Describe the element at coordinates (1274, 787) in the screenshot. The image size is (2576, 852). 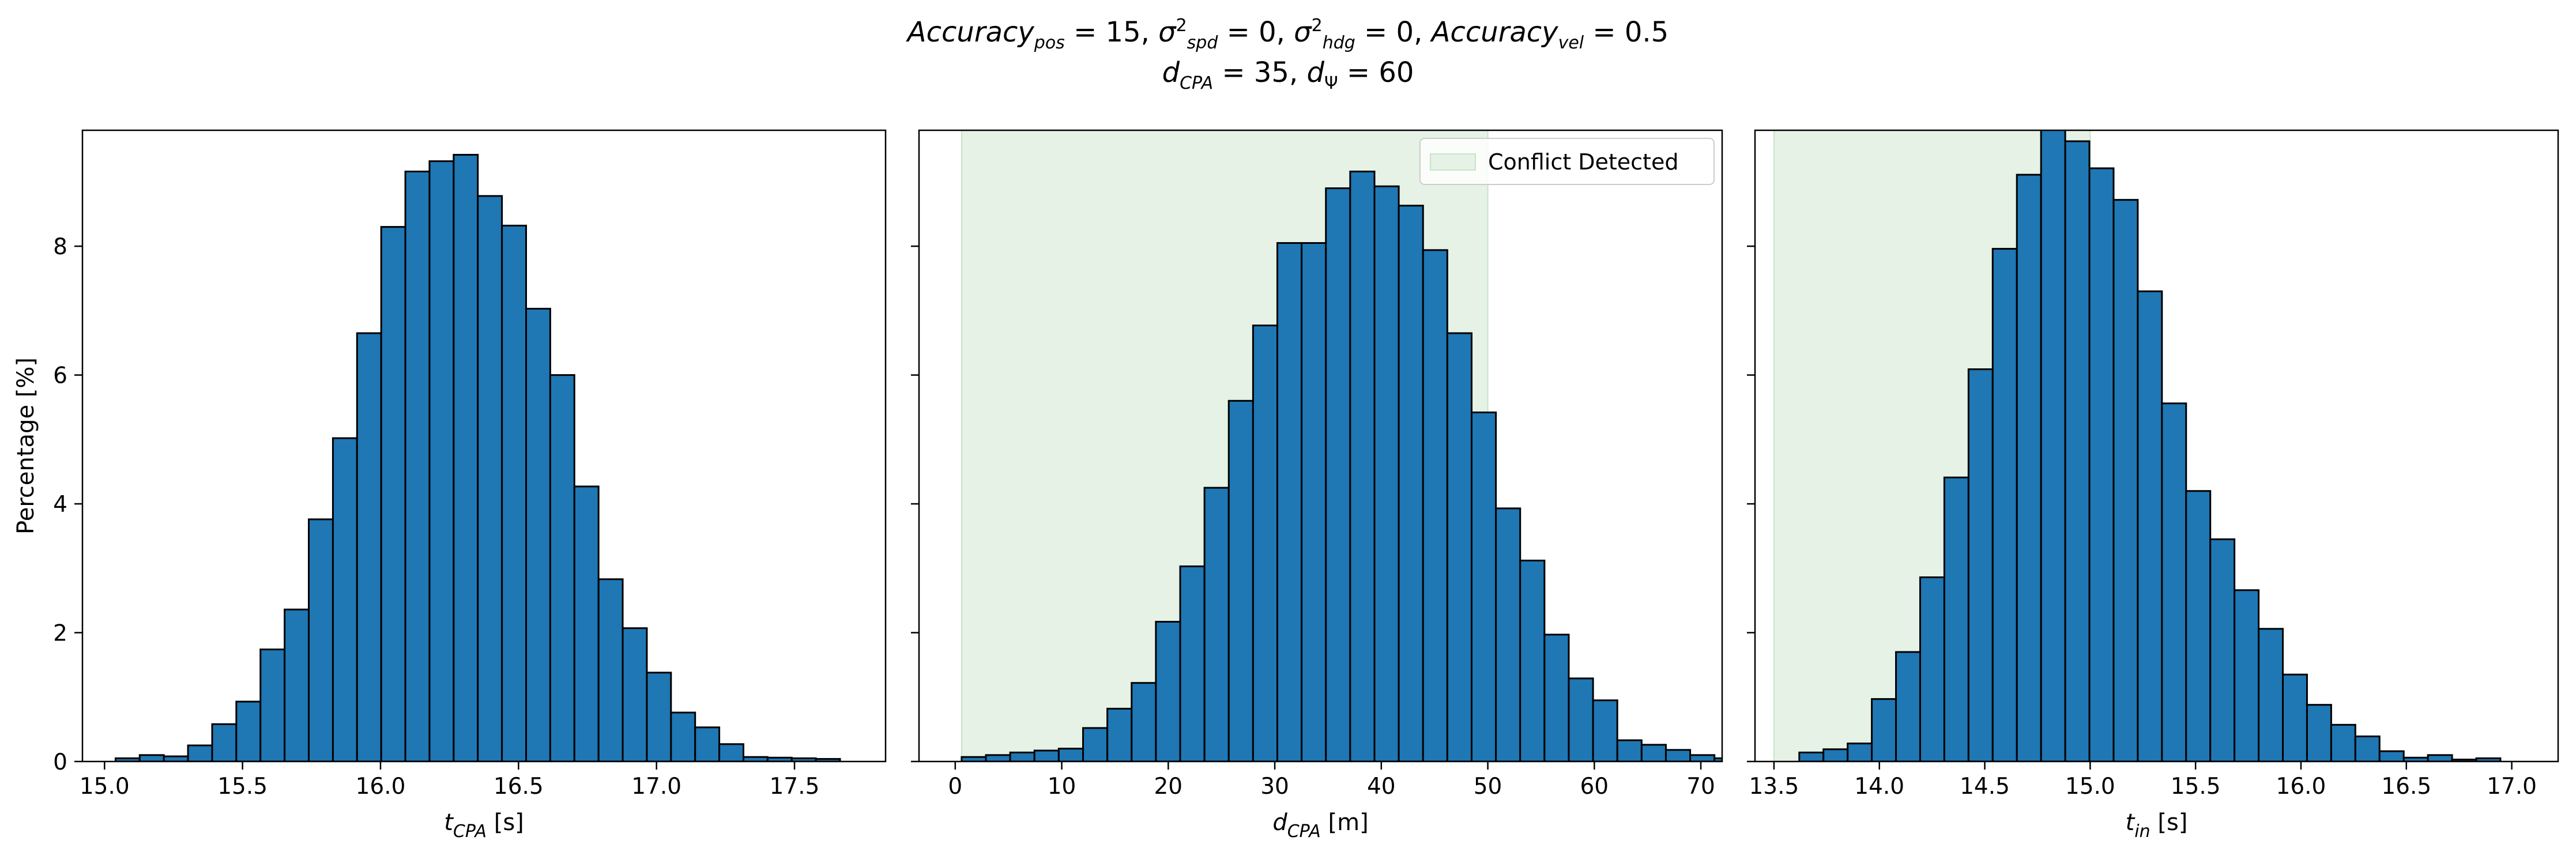
I see `x-tick-label: 30` at that location.